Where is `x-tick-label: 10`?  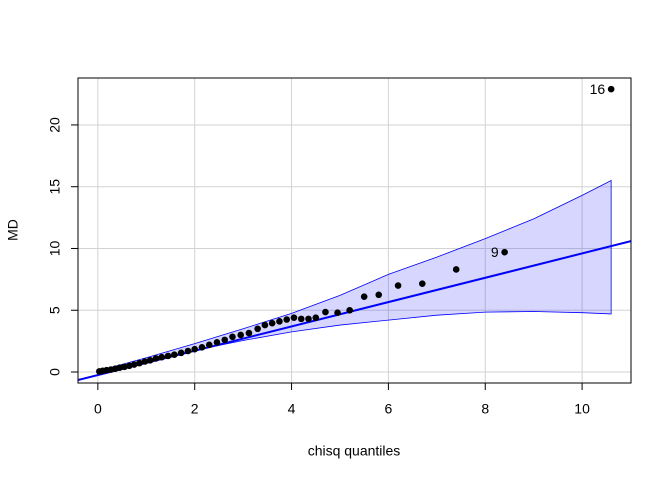 x-tick-label: 10 is located at coordinates (582, 409).